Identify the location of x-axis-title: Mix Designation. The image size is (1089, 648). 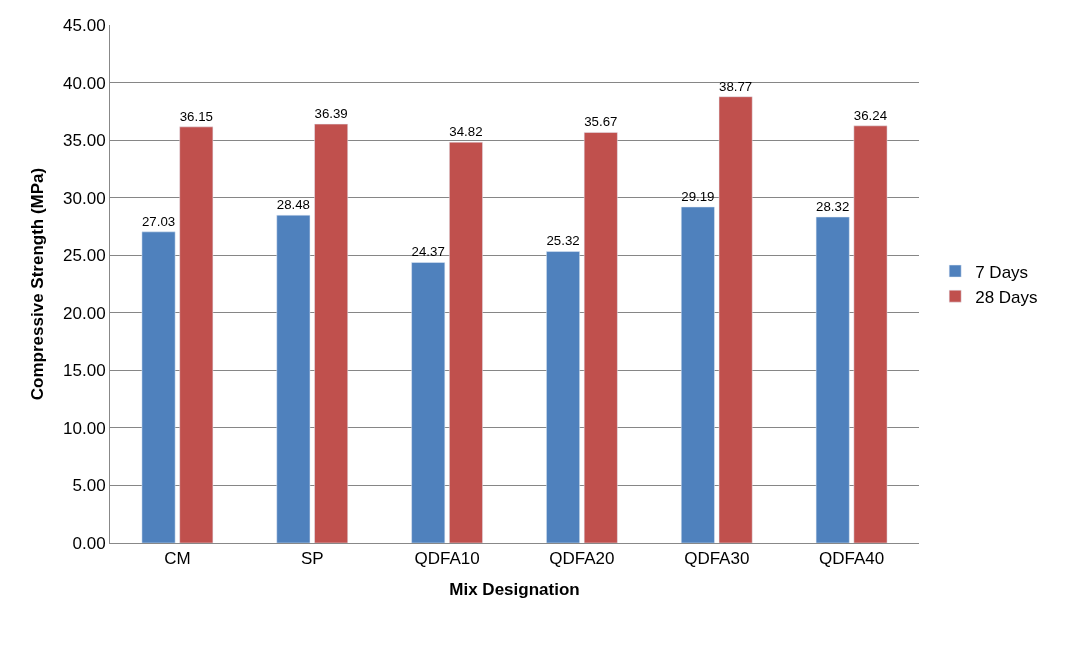
(514, 589).